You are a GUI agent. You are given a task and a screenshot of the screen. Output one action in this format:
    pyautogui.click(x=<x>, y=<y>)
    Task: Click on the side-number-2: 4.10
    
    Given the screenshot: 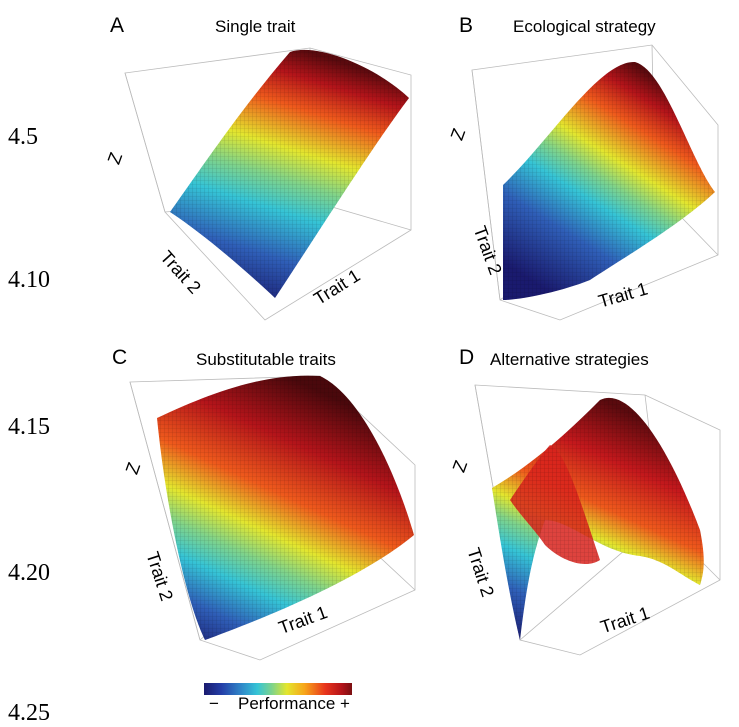 What is the action you would take?
    pyautogui.click(x=29, y=280)
    